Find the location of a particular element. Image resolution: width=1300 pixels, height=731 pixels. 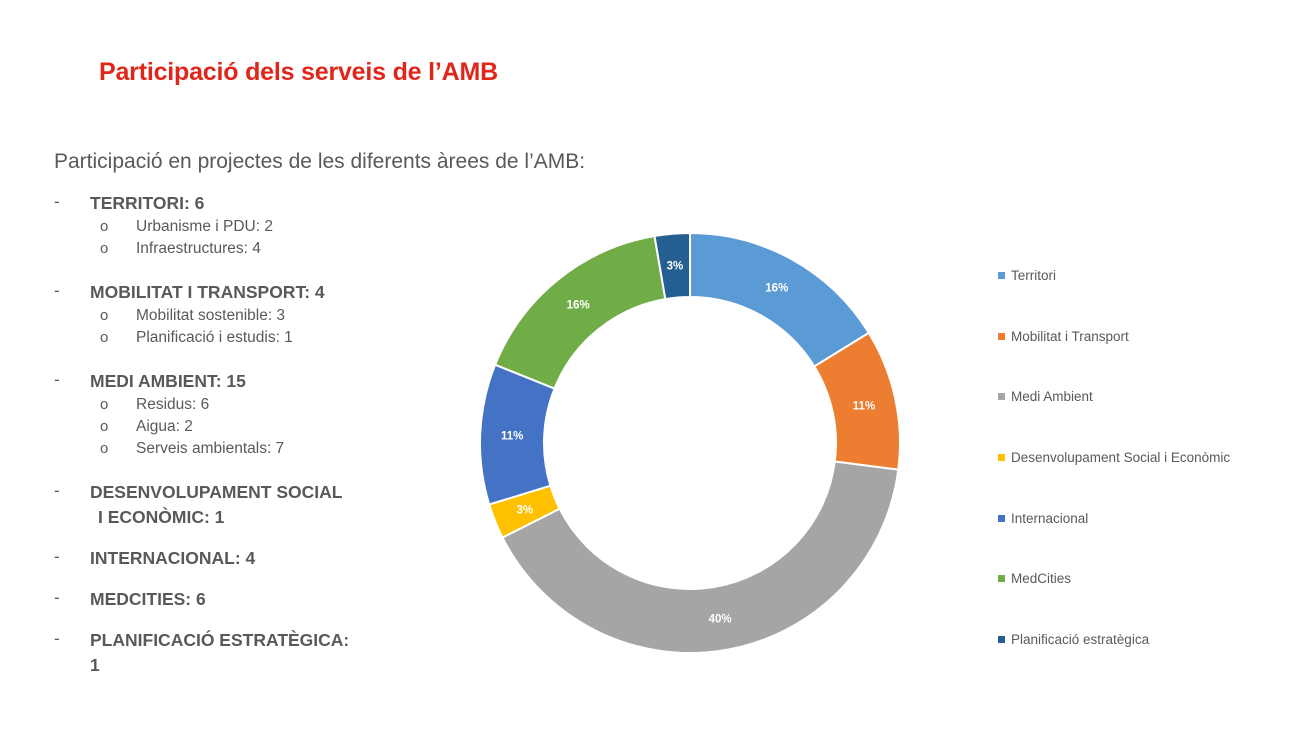

sub-item: o Residus: 6 is located at coordinates (254, 405).